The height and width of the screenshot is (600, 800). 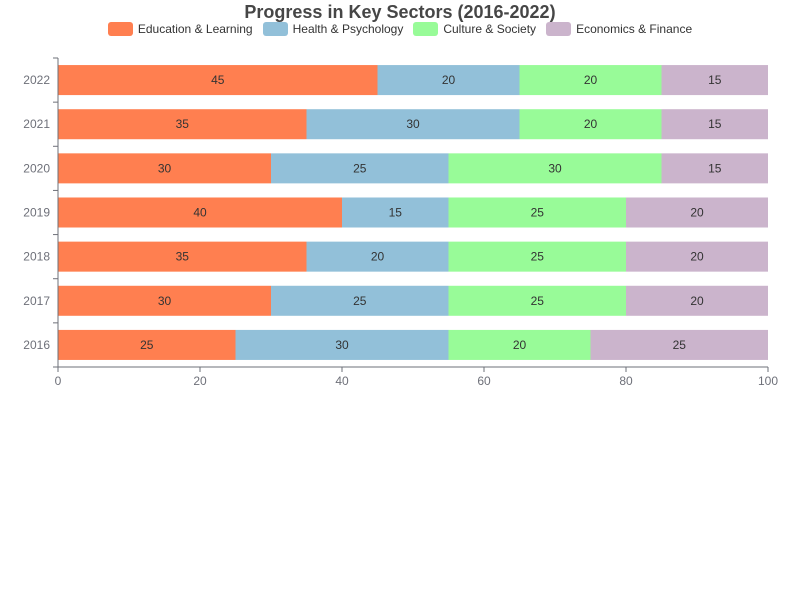 What do you see at coordinates (768, 381) in the screenshot?
I see `x-tick-label-100: 100` at bounding box center [768, 381].